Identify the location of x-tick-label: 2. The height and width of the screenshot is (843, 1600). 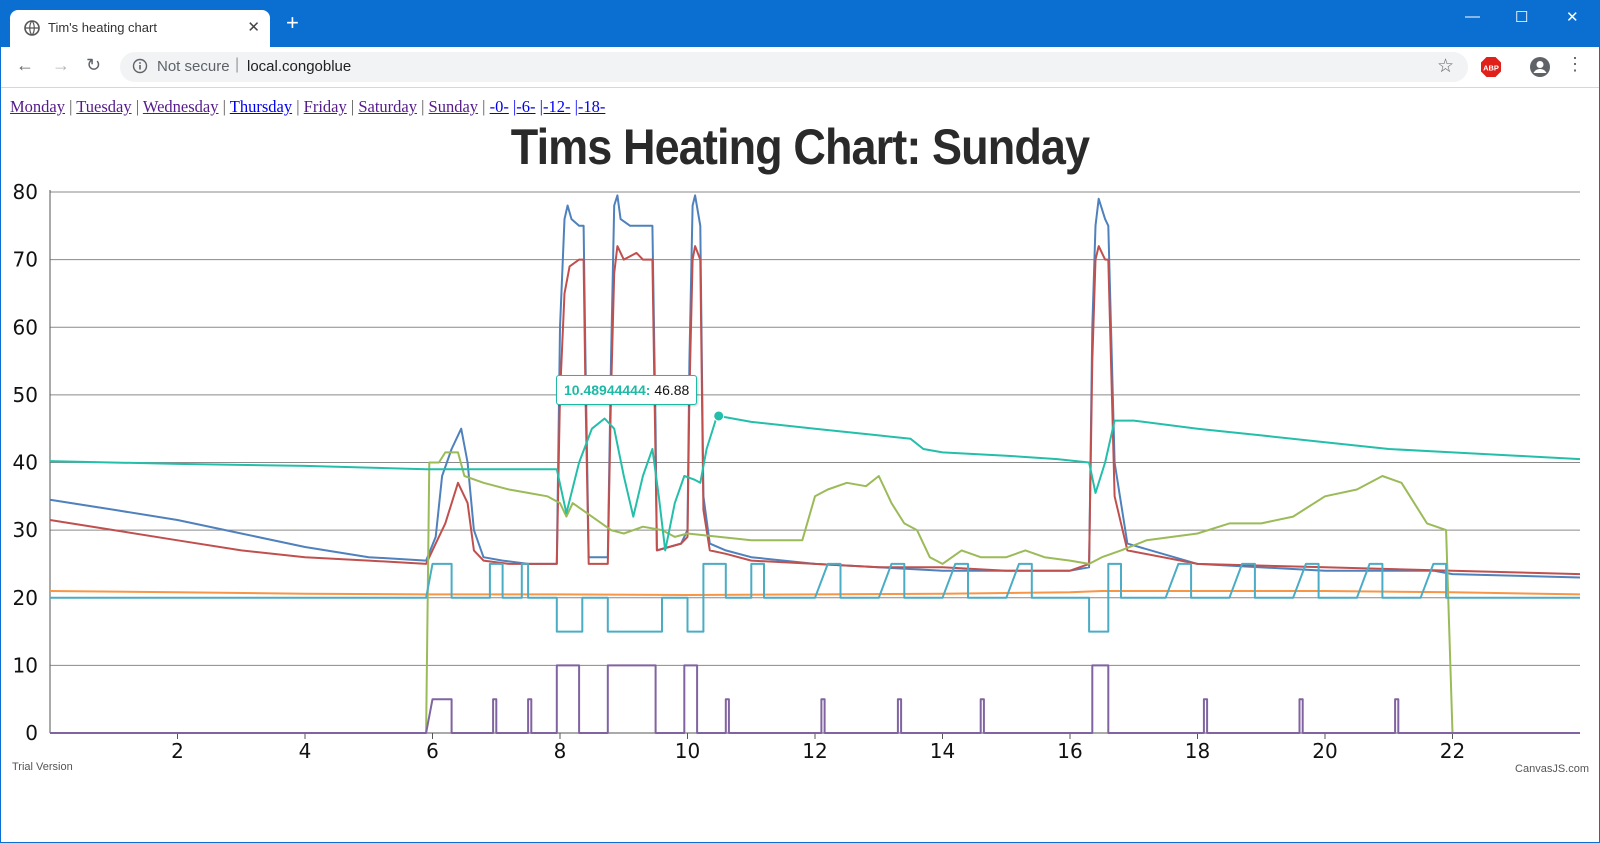
(177, 751).